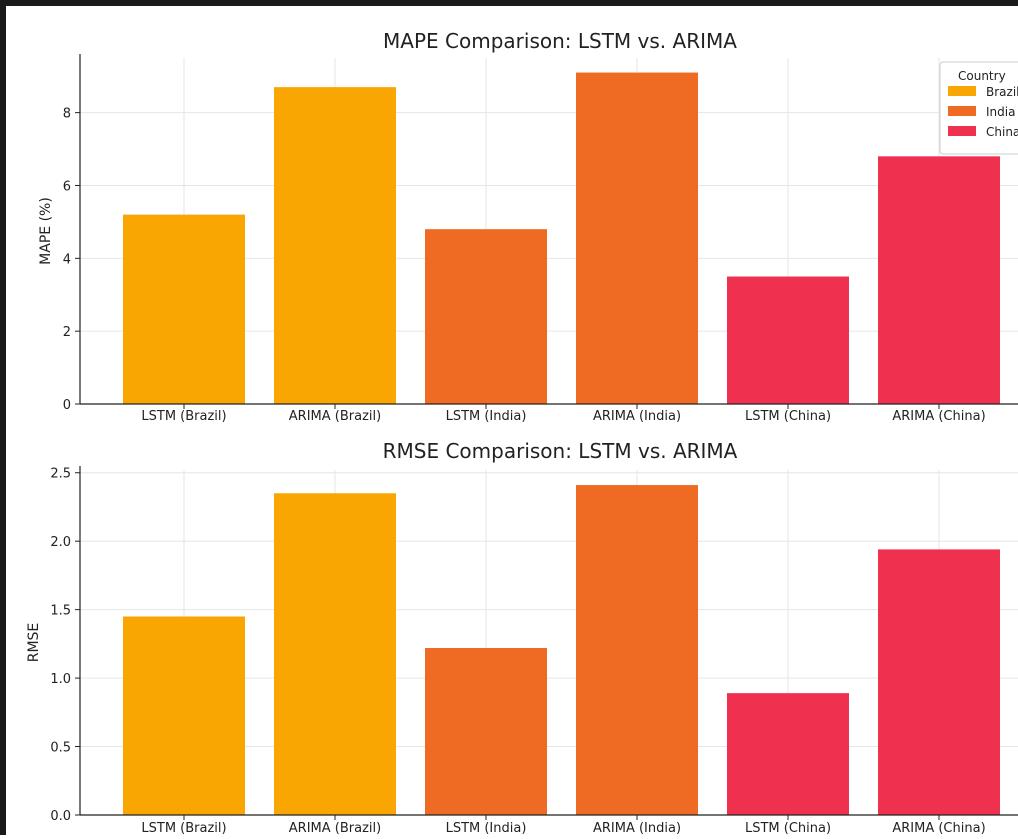 The width and height of the screenshot is (1018, 839). I want to click on chart2-xtick-label-arima-india: ARIMA (India), so click(637, 828).